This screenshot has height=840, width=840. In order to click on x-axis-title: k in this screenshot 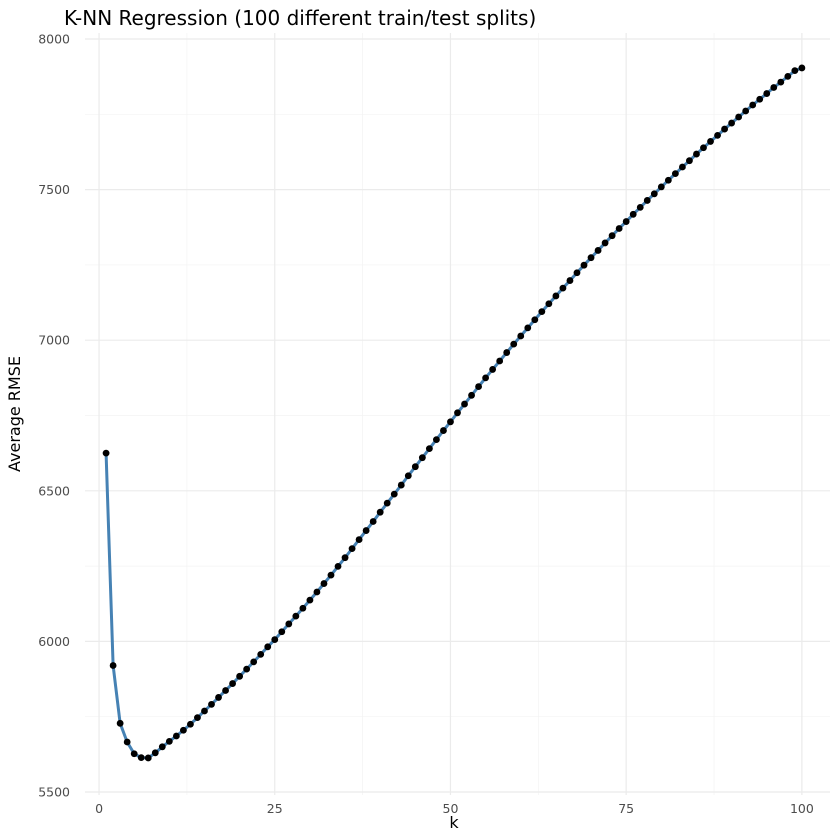, I will do `click(454, 822)`.